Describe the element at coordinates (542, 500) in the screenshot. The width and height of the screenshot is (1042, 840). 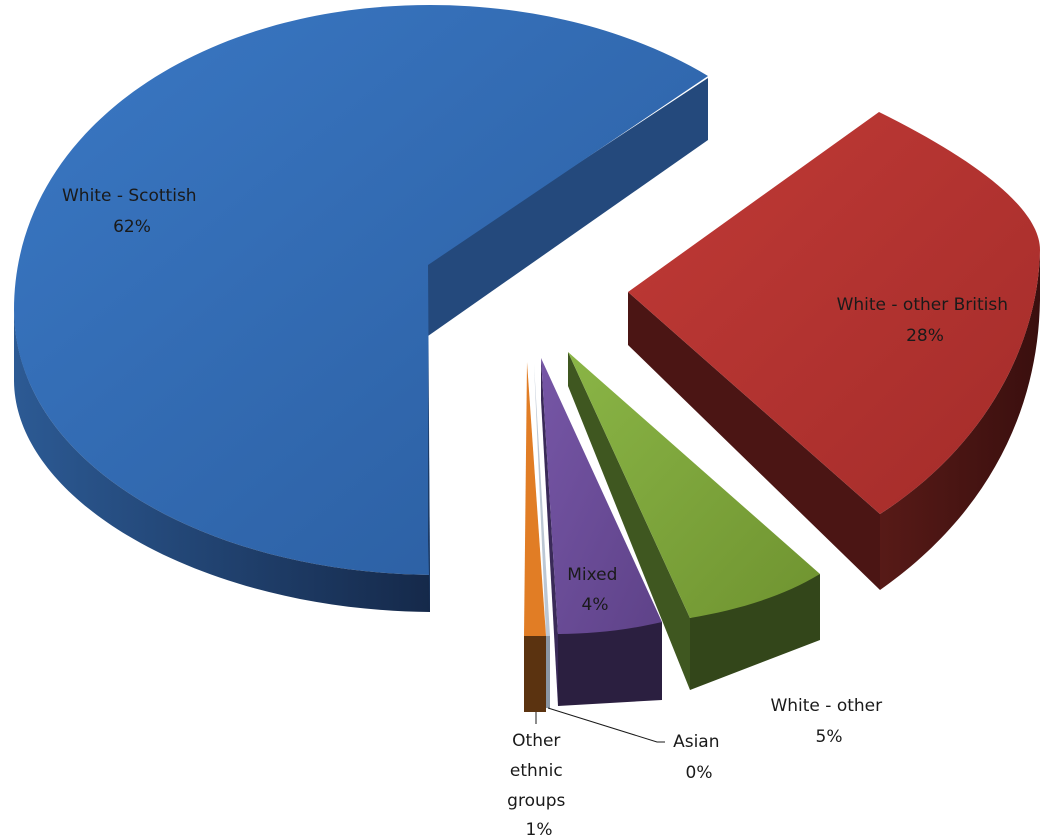
I see `slice-asian-top` at that location.